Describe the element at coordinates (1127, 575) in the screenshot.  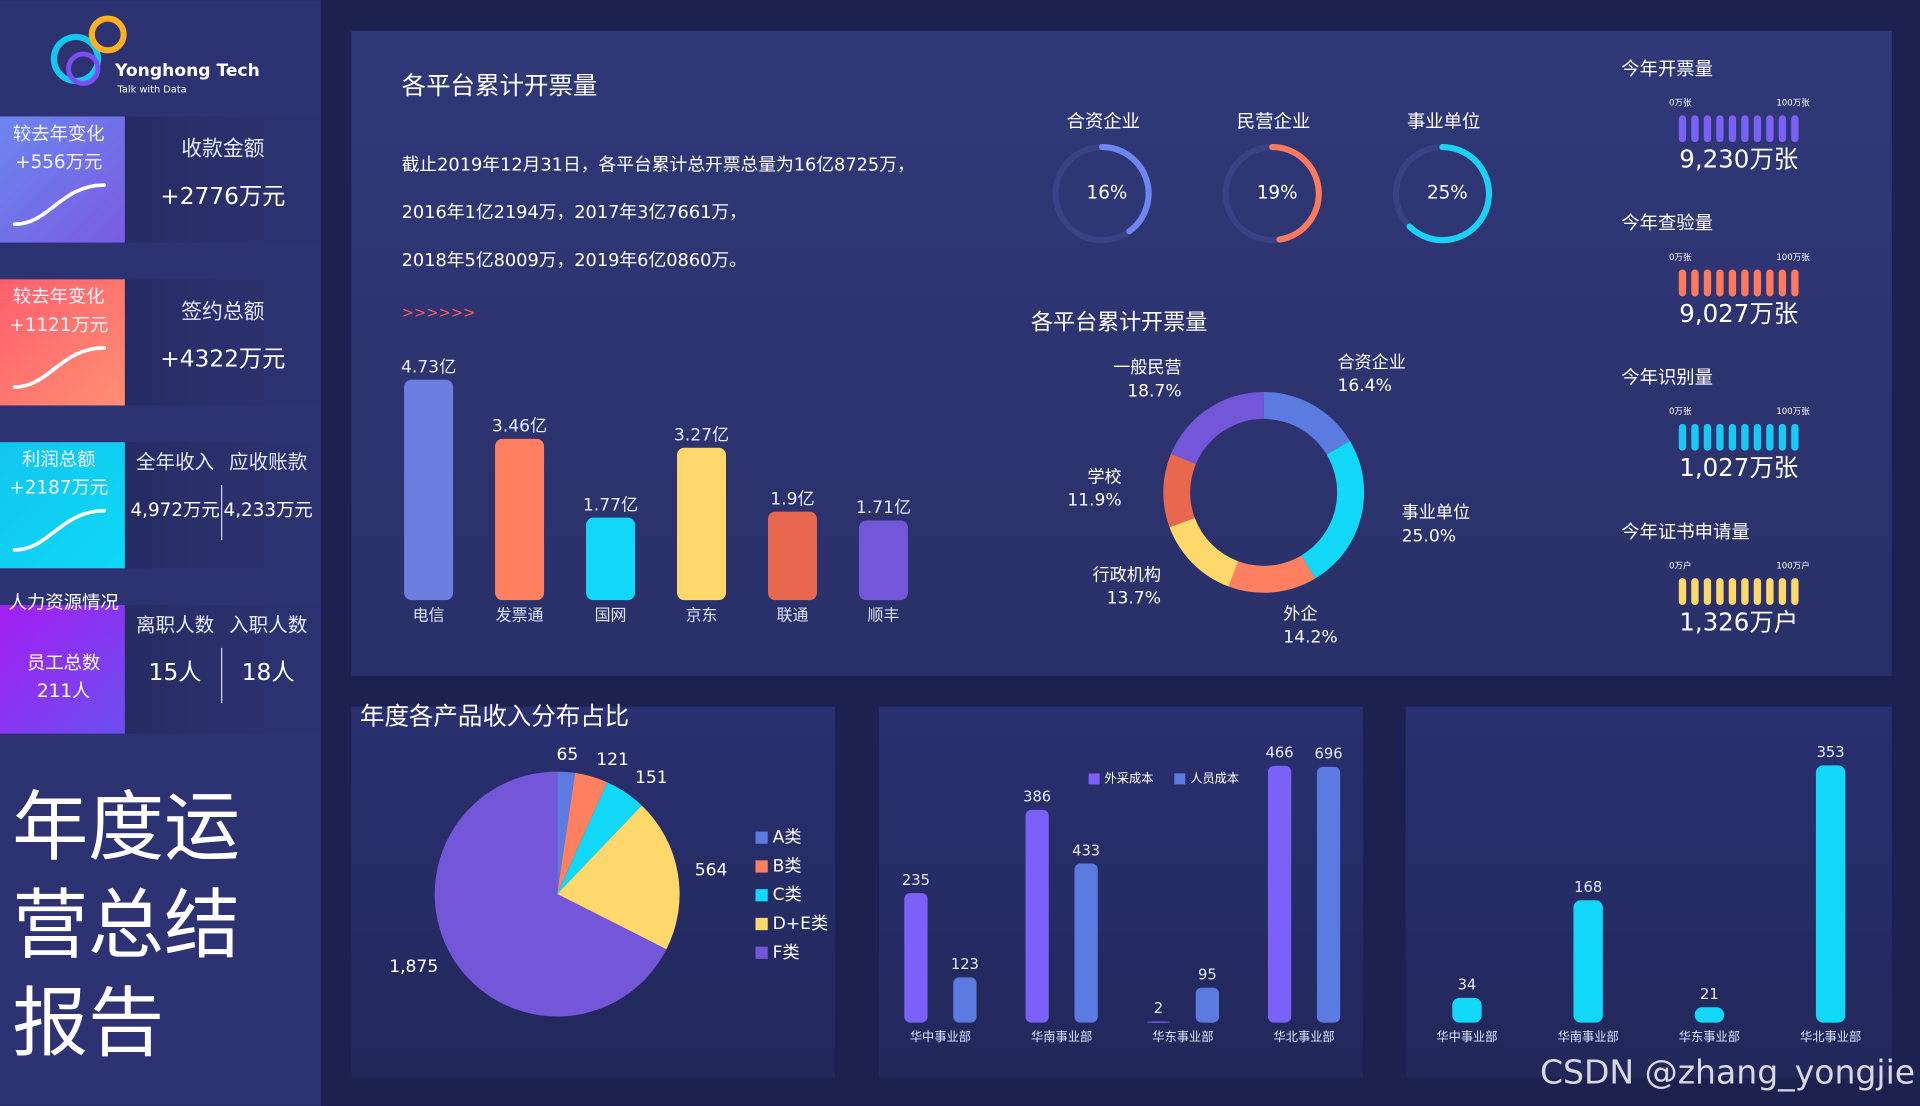
I see `slice-label: 行政机构` at that location.